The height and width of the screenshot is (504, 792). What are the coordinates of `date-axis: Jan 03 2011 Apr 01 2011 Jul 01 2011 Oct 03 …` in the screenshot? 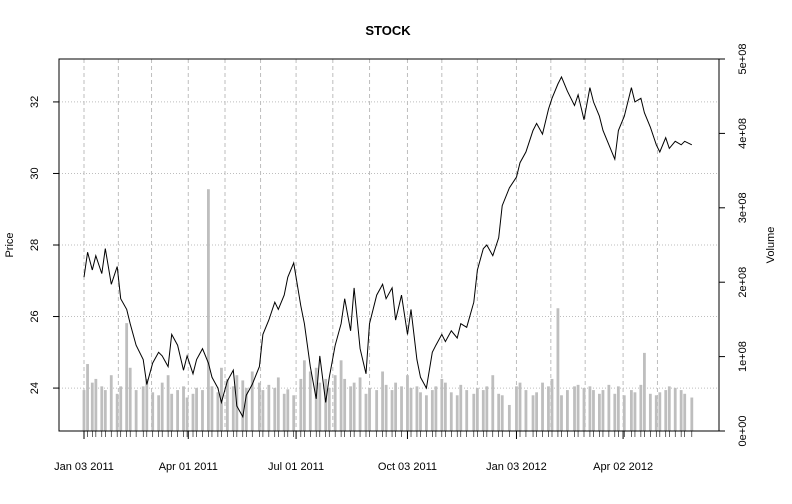 It's located at (373, 452).